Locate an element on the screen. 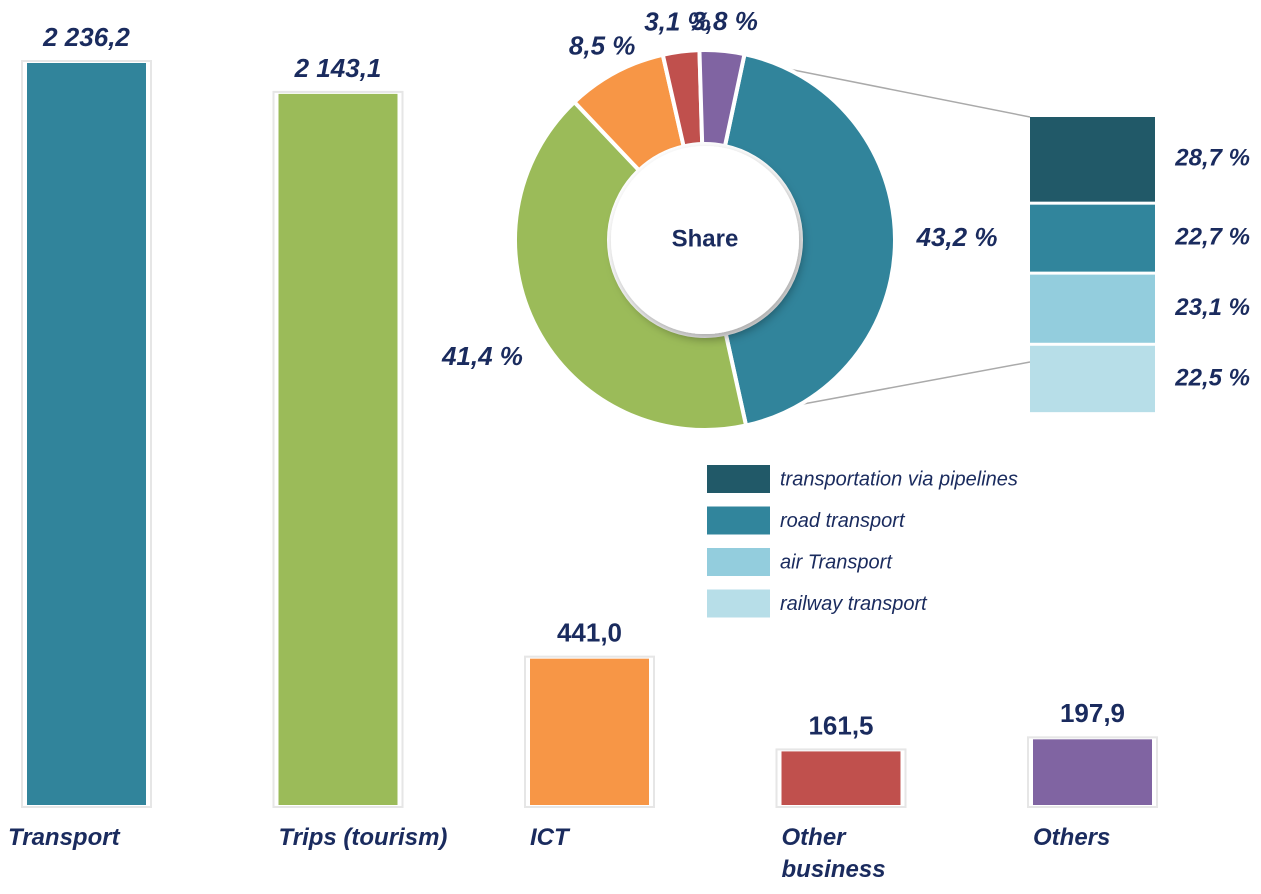  value-label: 22,7 % is located at coordinates (1212, 236).